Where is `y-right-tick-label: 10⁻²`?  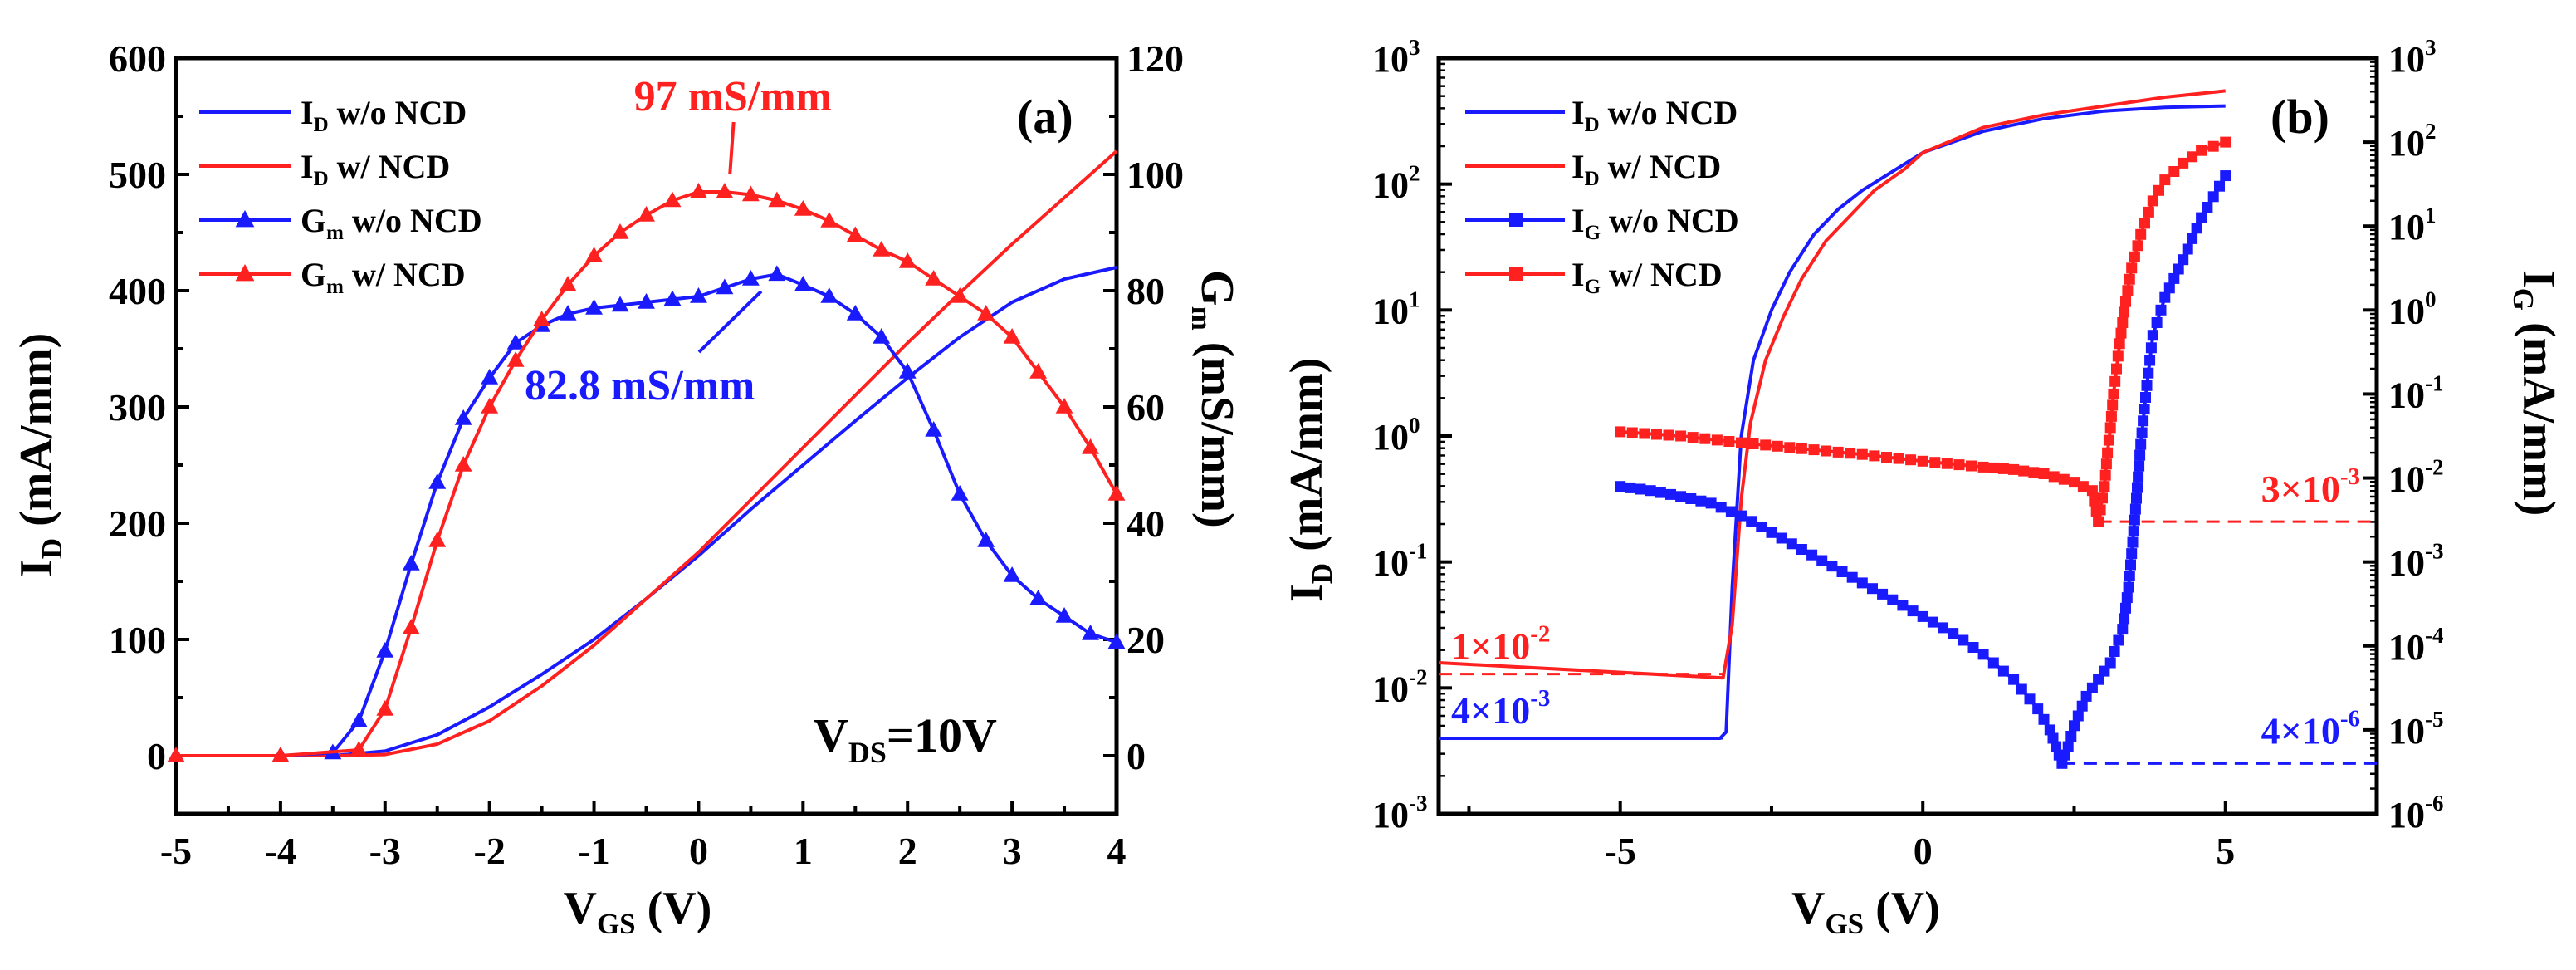 y-right-tick-label: 10⁻² is located at coordinates (2416, 477).